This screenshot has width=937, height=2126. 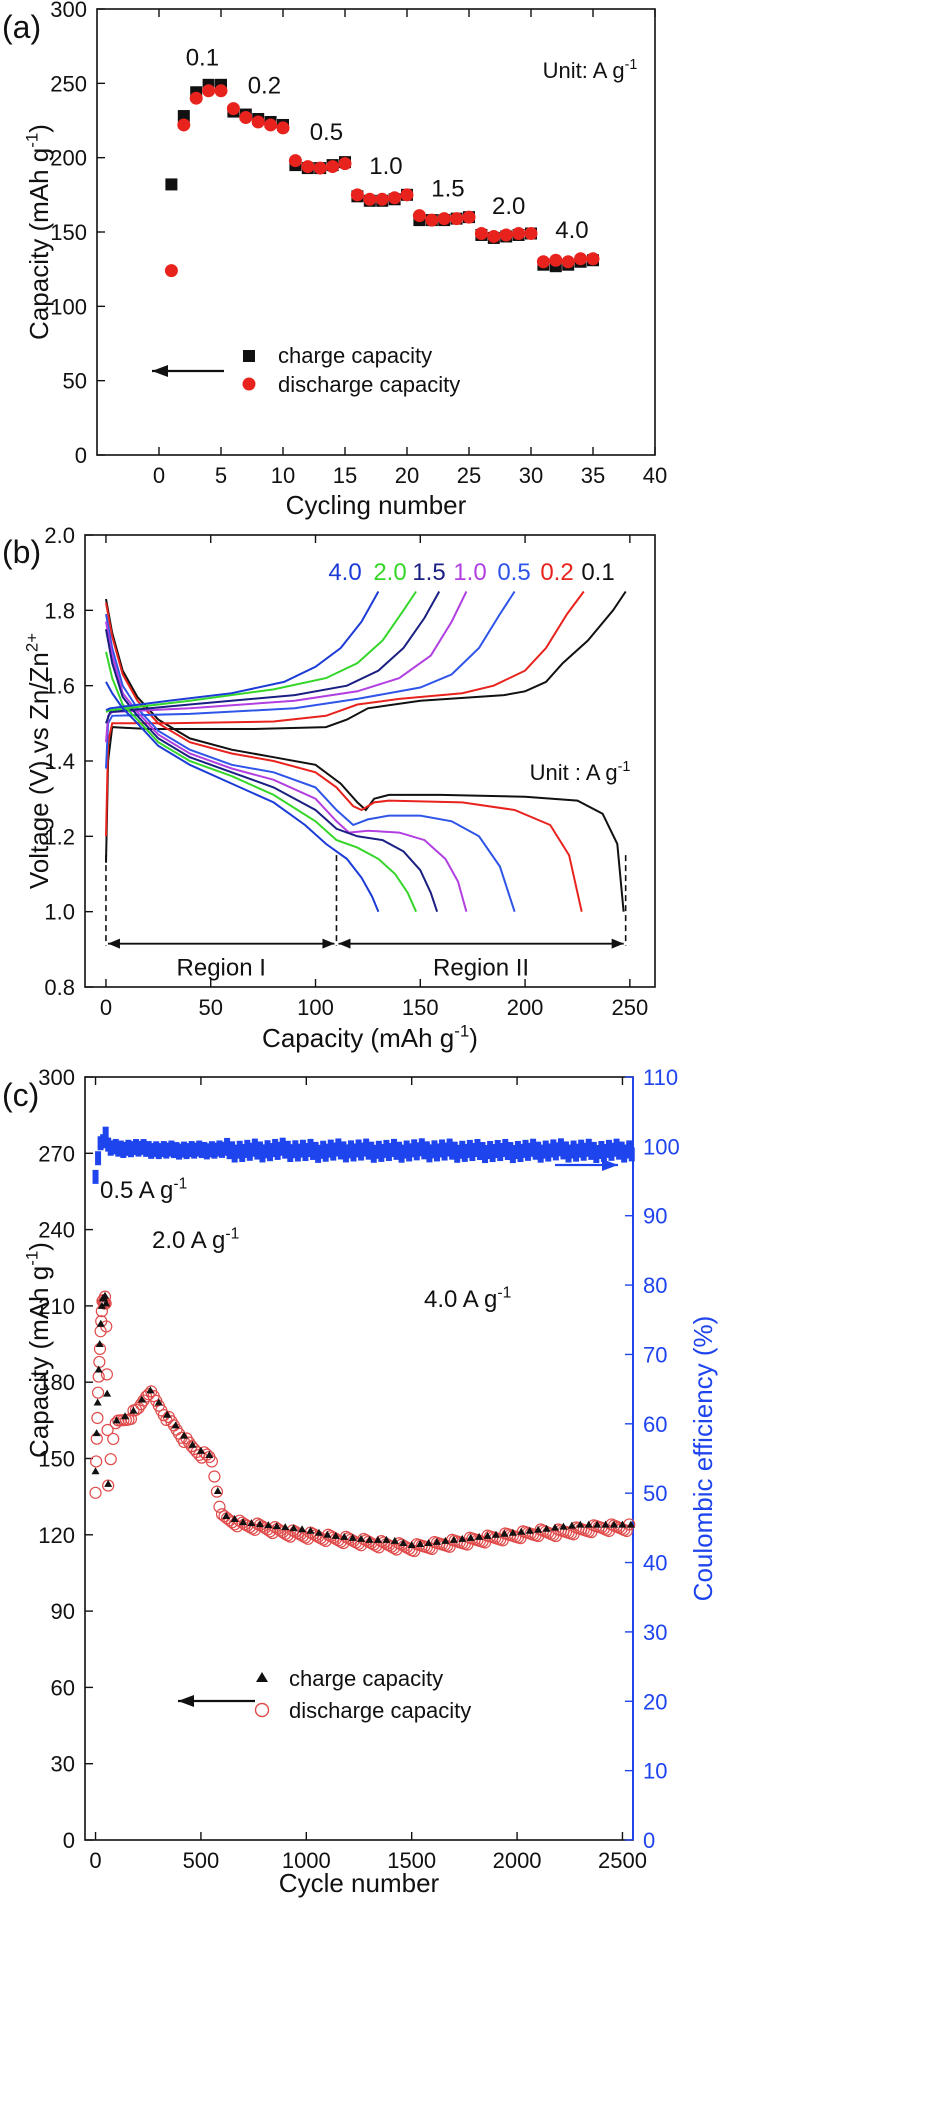 I want to click on x-axis-c-tick-label: 1000, so click(x=306, y=1860).